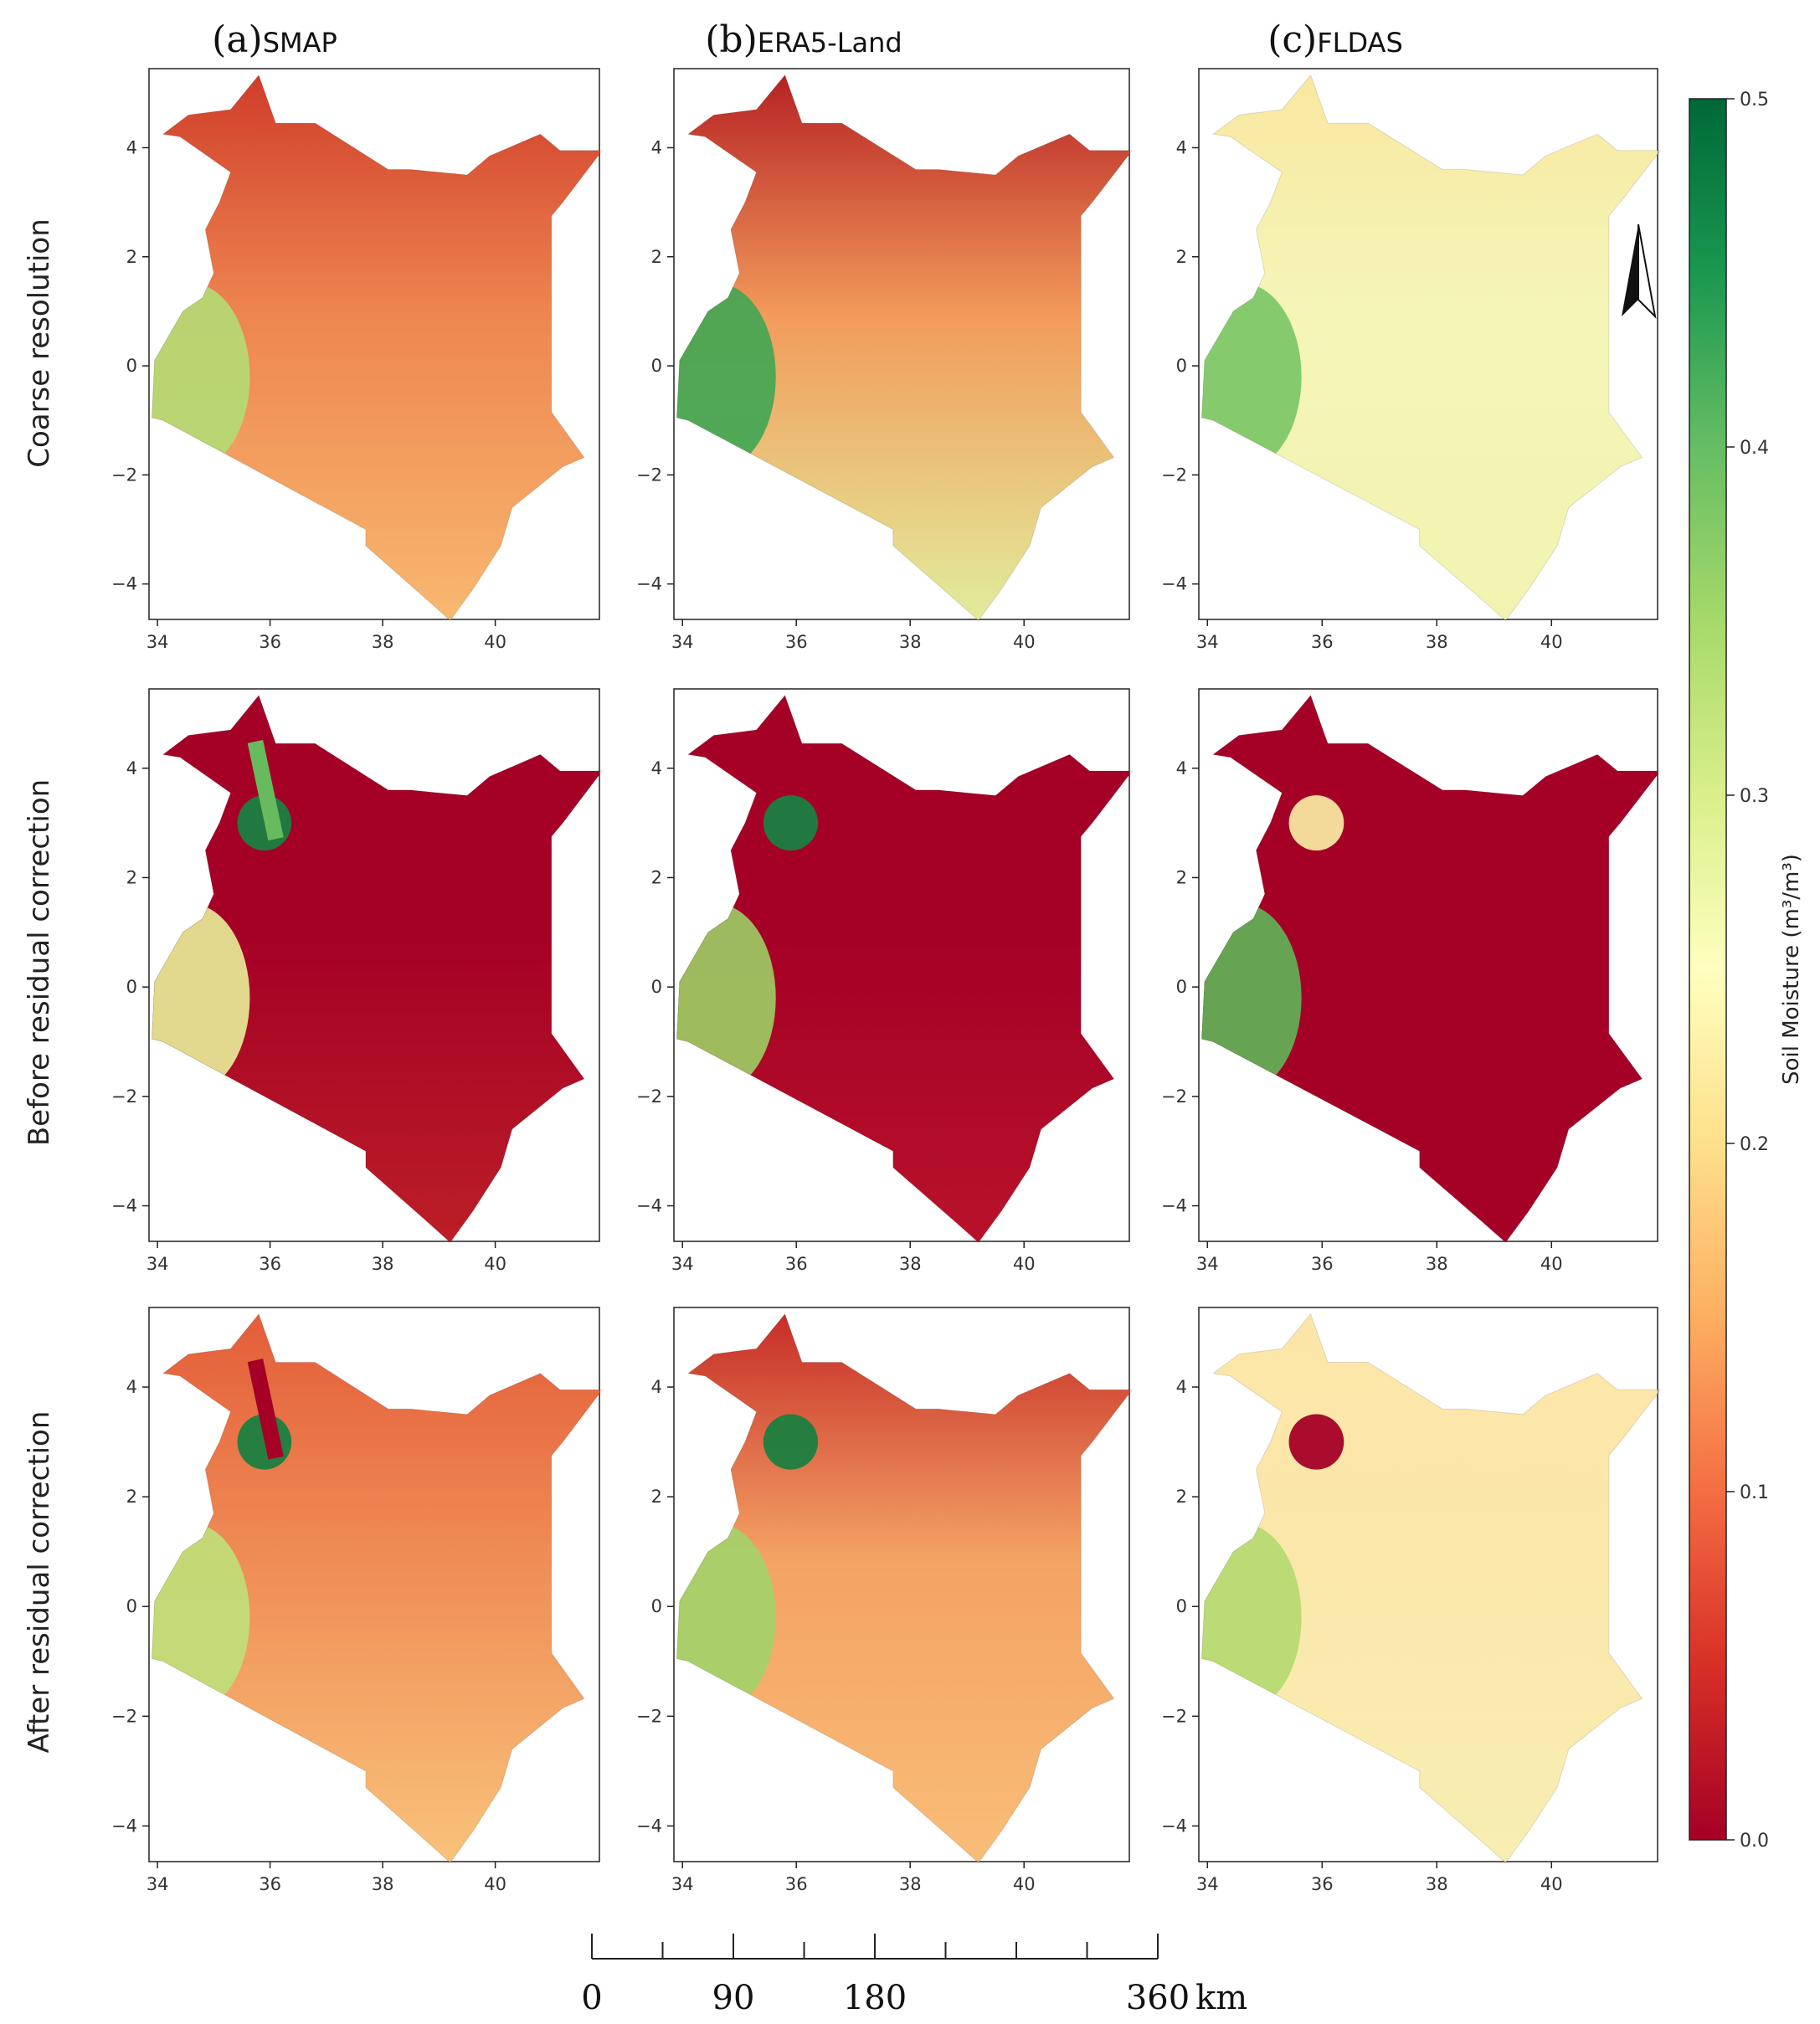  I want to click on row-label-after: After residual correction, so click(39, 1582).